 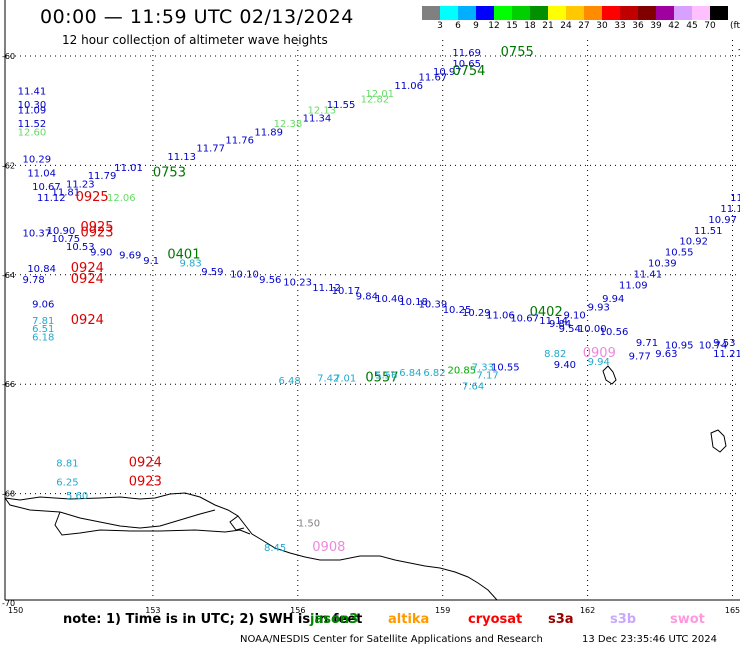 What do you see at coordinates (61, 231) in the screenshot?
I see `wave-height-label: 10.90` at bounding box center [61, 231].